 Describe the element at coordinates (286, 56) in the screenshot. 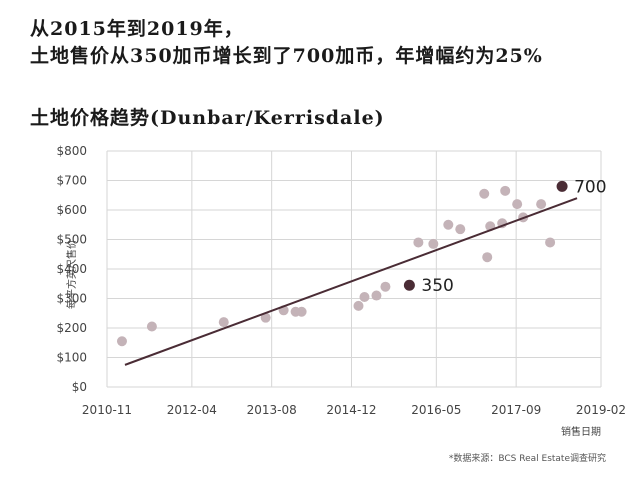

I see `headline-line-2: 土地售价从350加币增长到了700加币，年增幅约为25%` at that location.